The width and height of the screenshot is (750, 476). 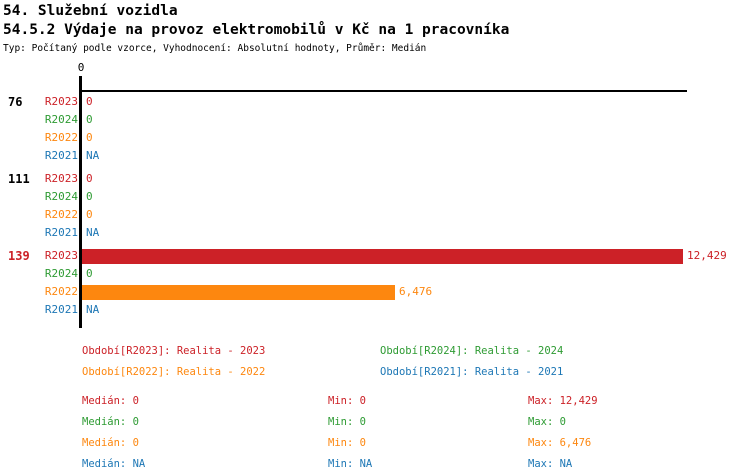 What do you see at coordinates (547, 422) in the screenshot?
I see `stat-max-r2024: Max: 0` at bounding box center [547, 422].